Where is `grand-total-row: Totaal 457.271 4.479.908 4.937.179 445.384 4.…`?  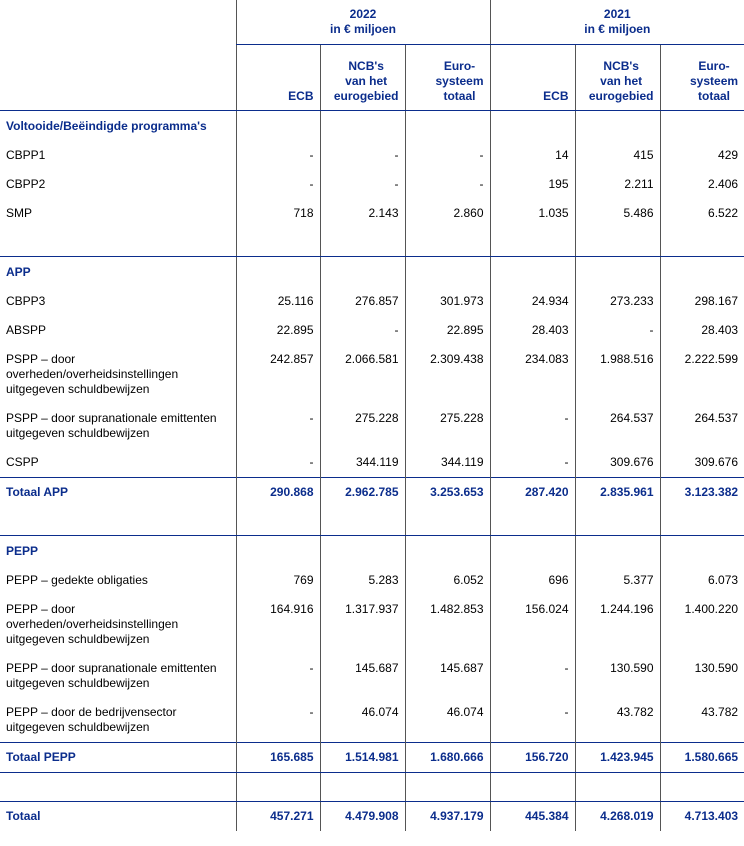
grand-total-row: Totaal 457.271 4.479.908 4.937.179 445.384 4.… is located at coordinates (372, 816).